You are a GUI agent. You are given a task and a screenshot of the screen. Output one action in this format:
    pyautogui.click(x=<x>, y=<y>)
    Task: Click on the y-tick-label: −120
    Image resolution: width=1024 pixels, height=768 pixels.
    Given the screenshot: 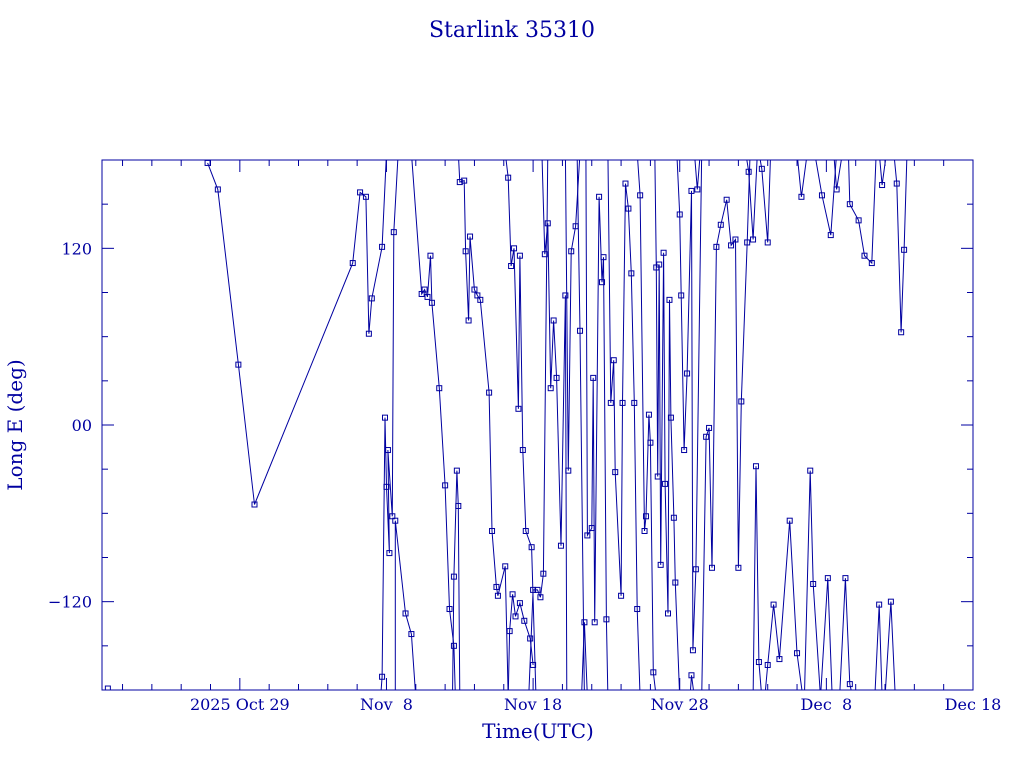 What is the action you would take?
    pyautogui.click(x=70, y=602)
    